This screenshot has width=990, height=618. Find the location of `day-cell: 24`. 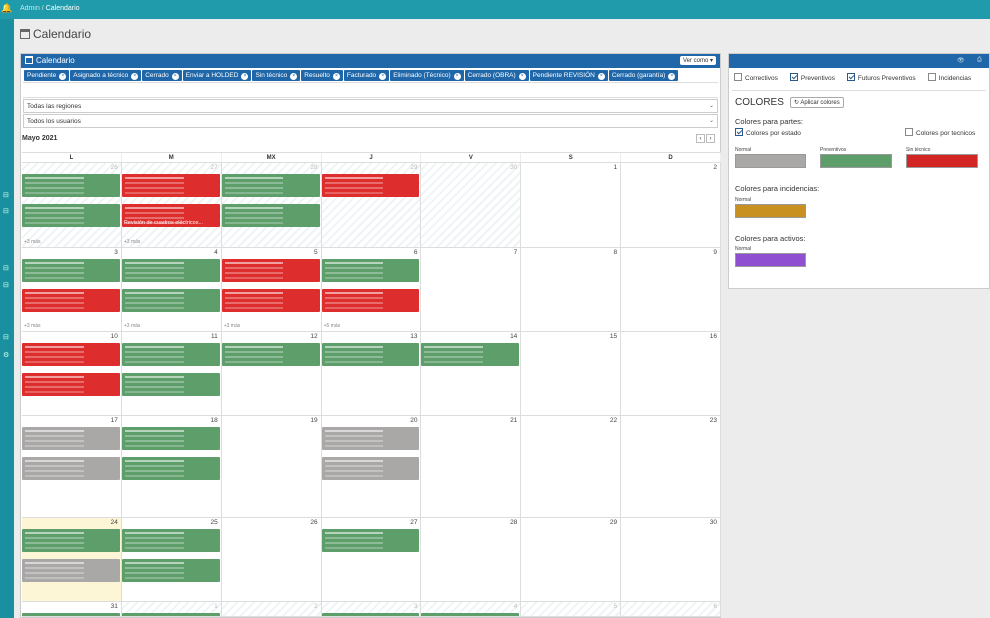

day-cell: 24 is located at coordinates (72, 559).